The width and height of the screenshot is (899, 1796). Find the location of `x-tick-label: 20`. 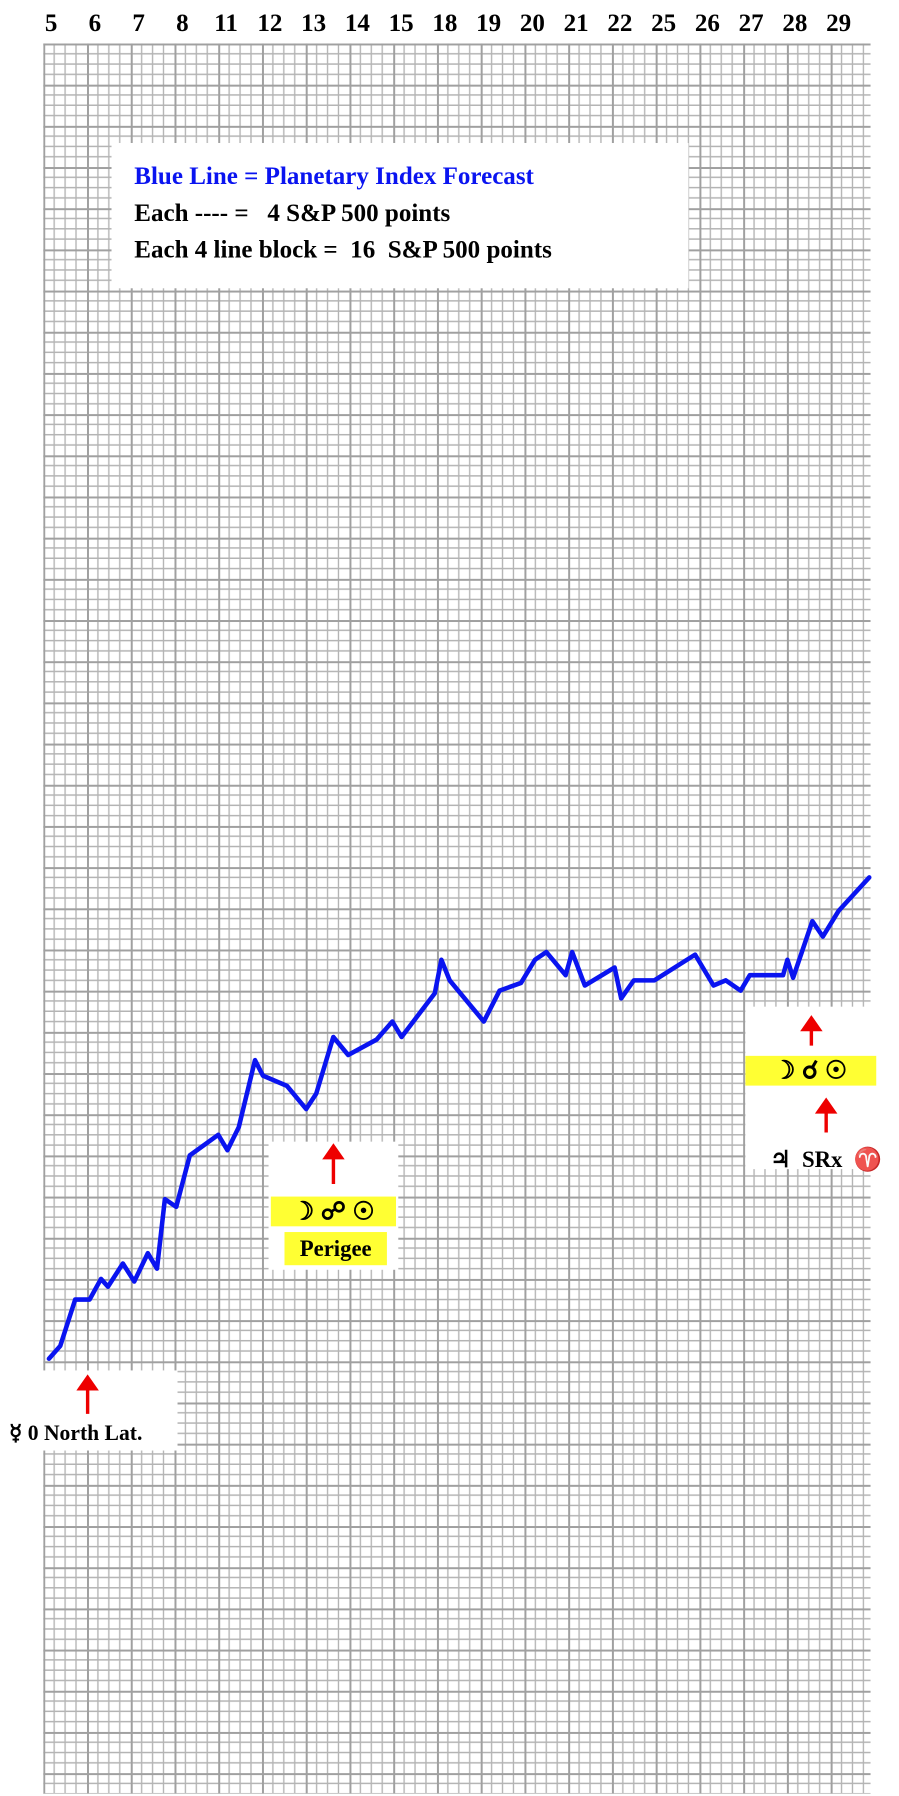

x-tick-label: 20 is located at coordinates (532, 23).